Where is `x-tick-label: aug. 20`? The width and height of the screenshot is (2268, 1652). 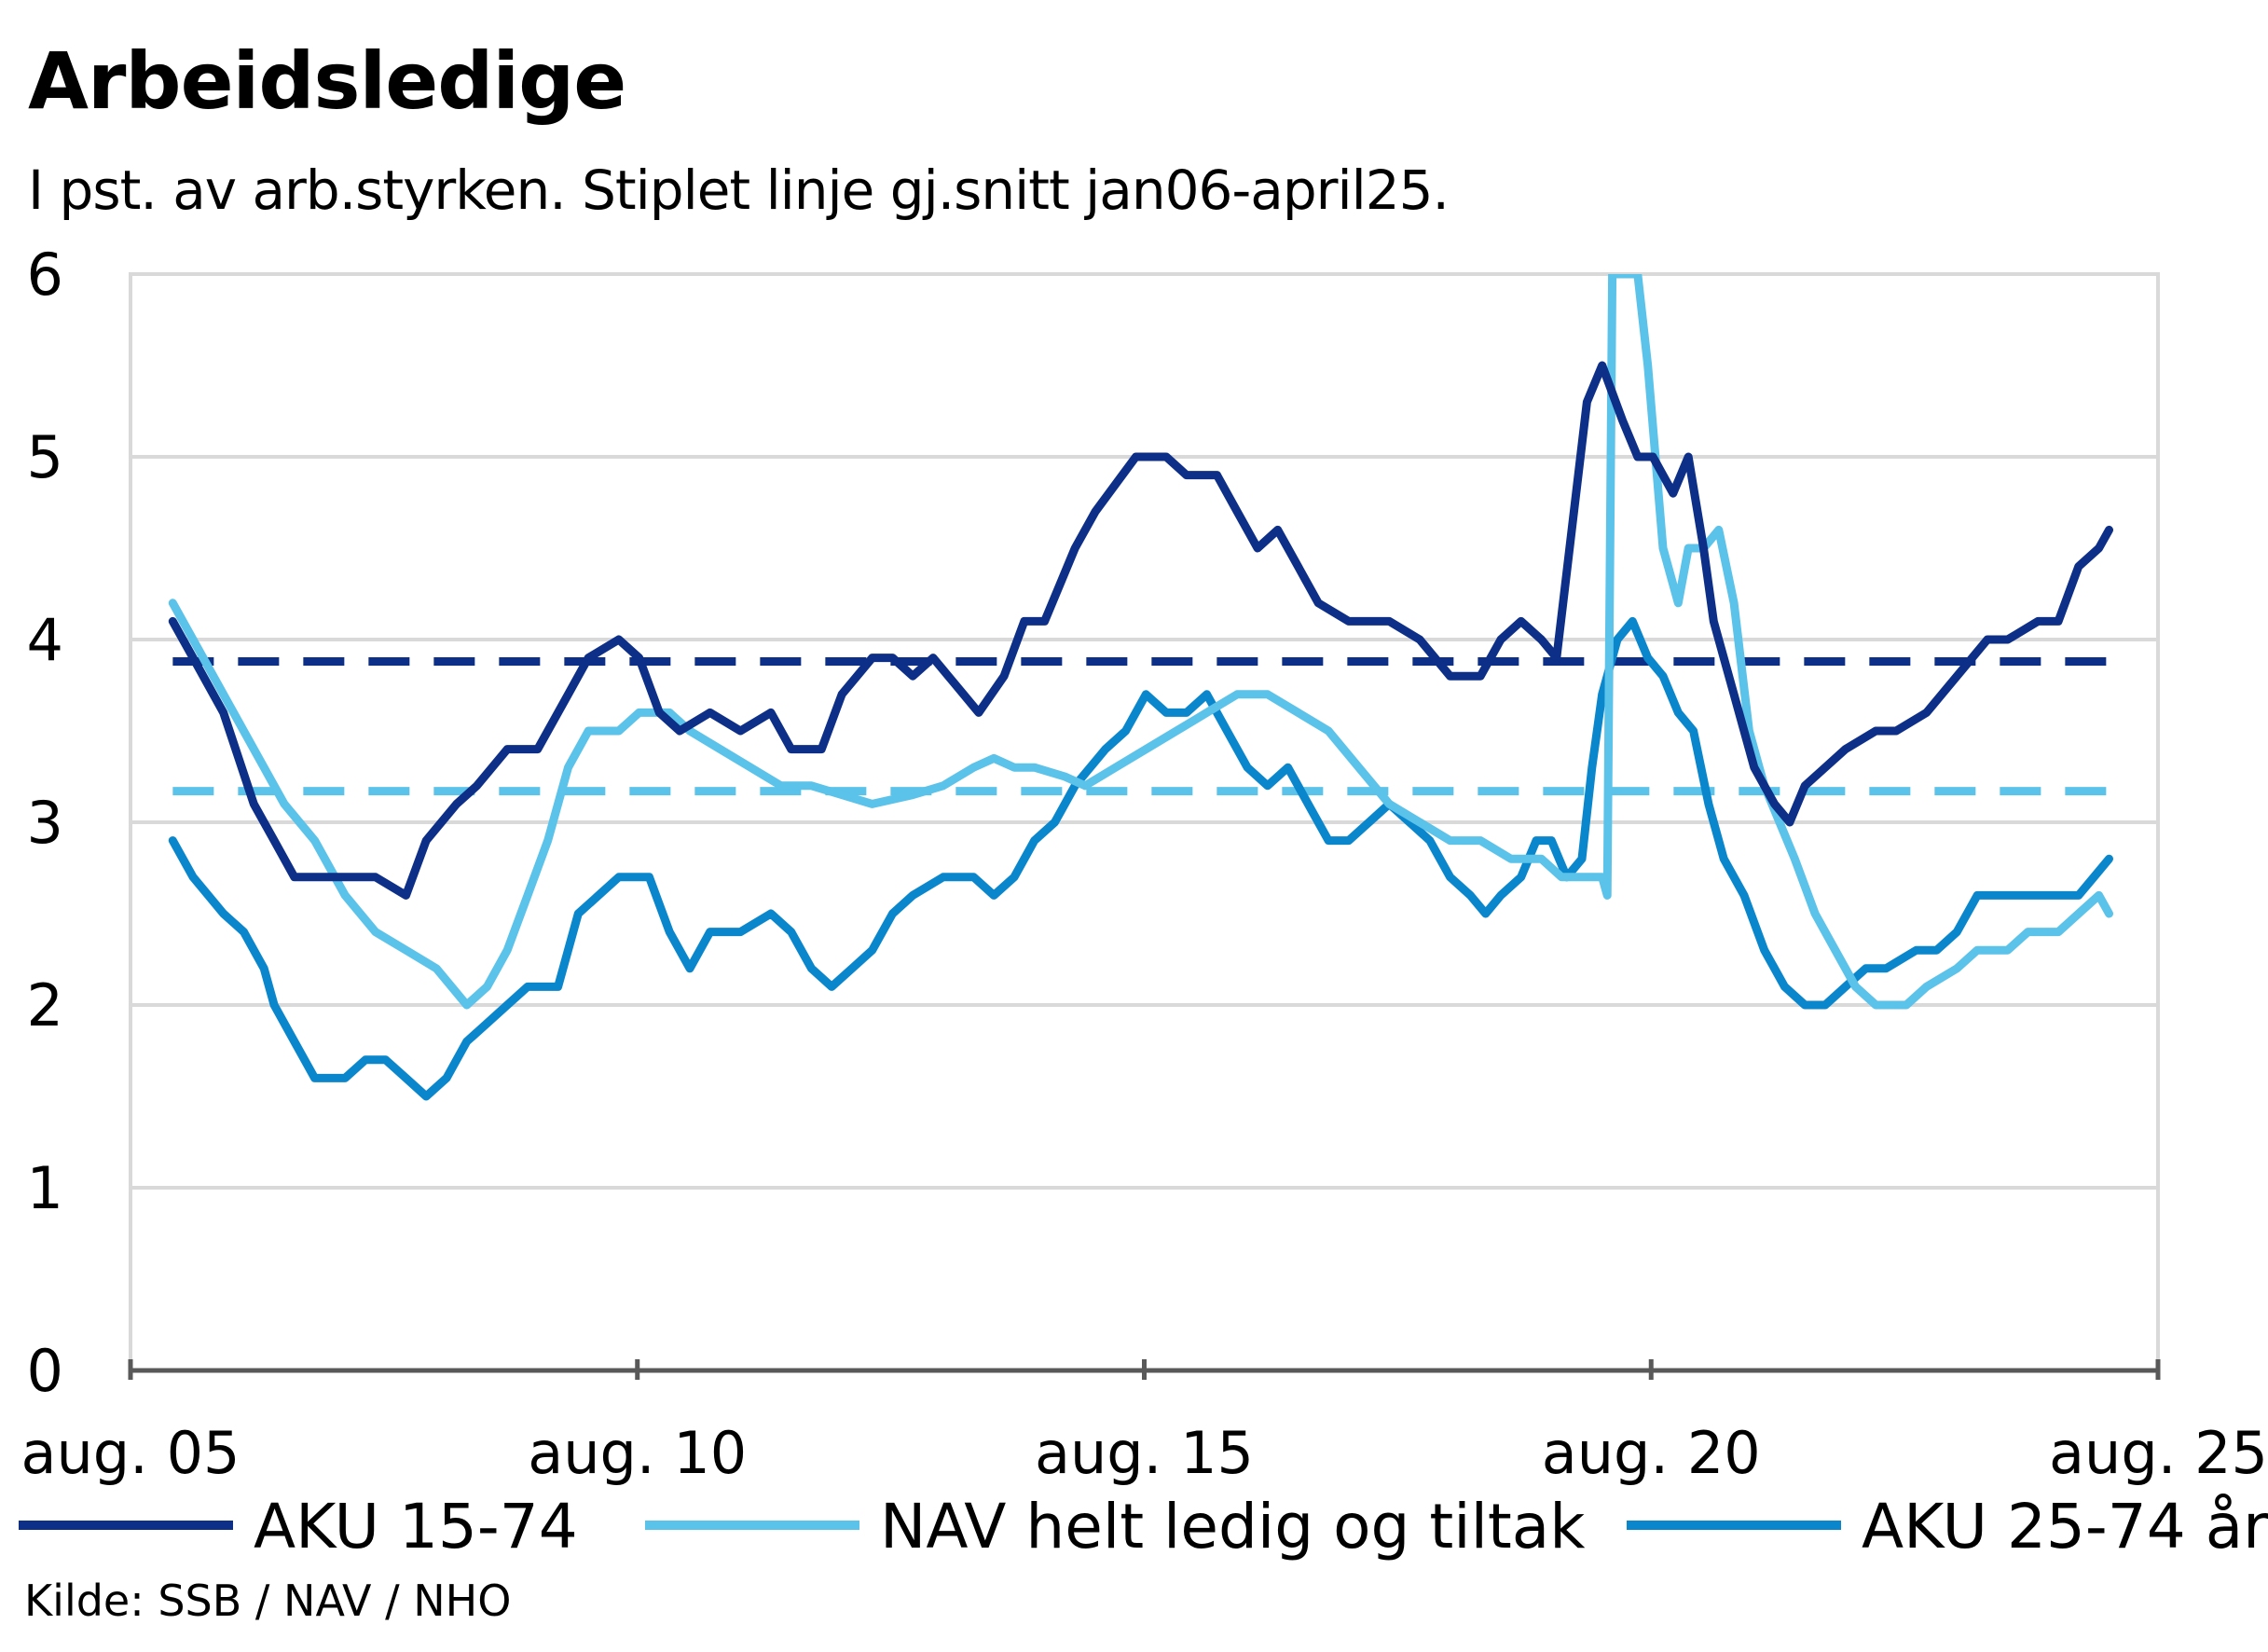 x-tick-label: aug. 20 is located at coordinates (1652, 1453).